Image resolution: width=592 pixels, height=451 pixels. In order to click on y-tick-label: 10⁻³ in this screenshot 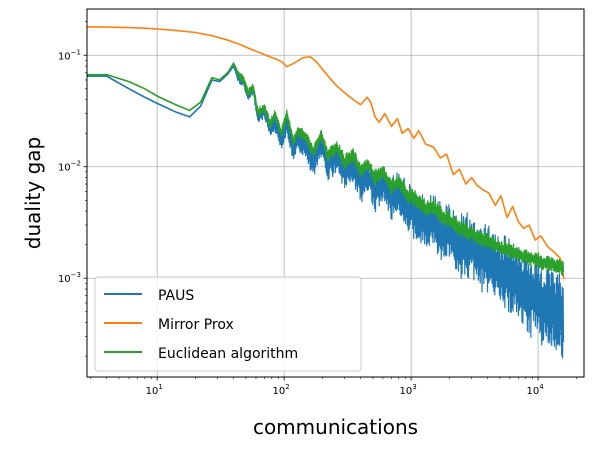, I will do `click(69, 278)`.